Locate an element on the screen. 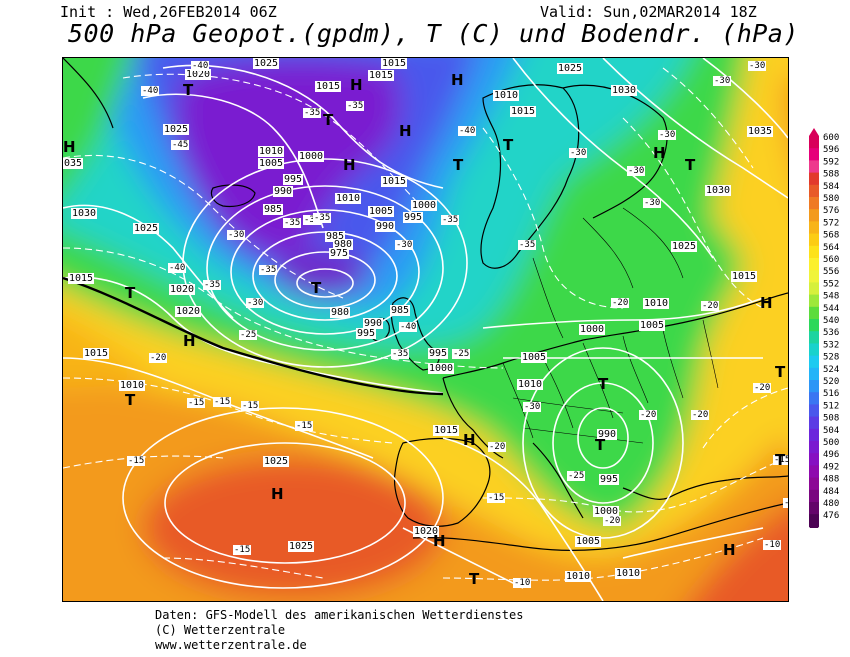 The height and width of the screenshot is (657, 850). temperature-label: -25 is located at coordinates (248, 335).